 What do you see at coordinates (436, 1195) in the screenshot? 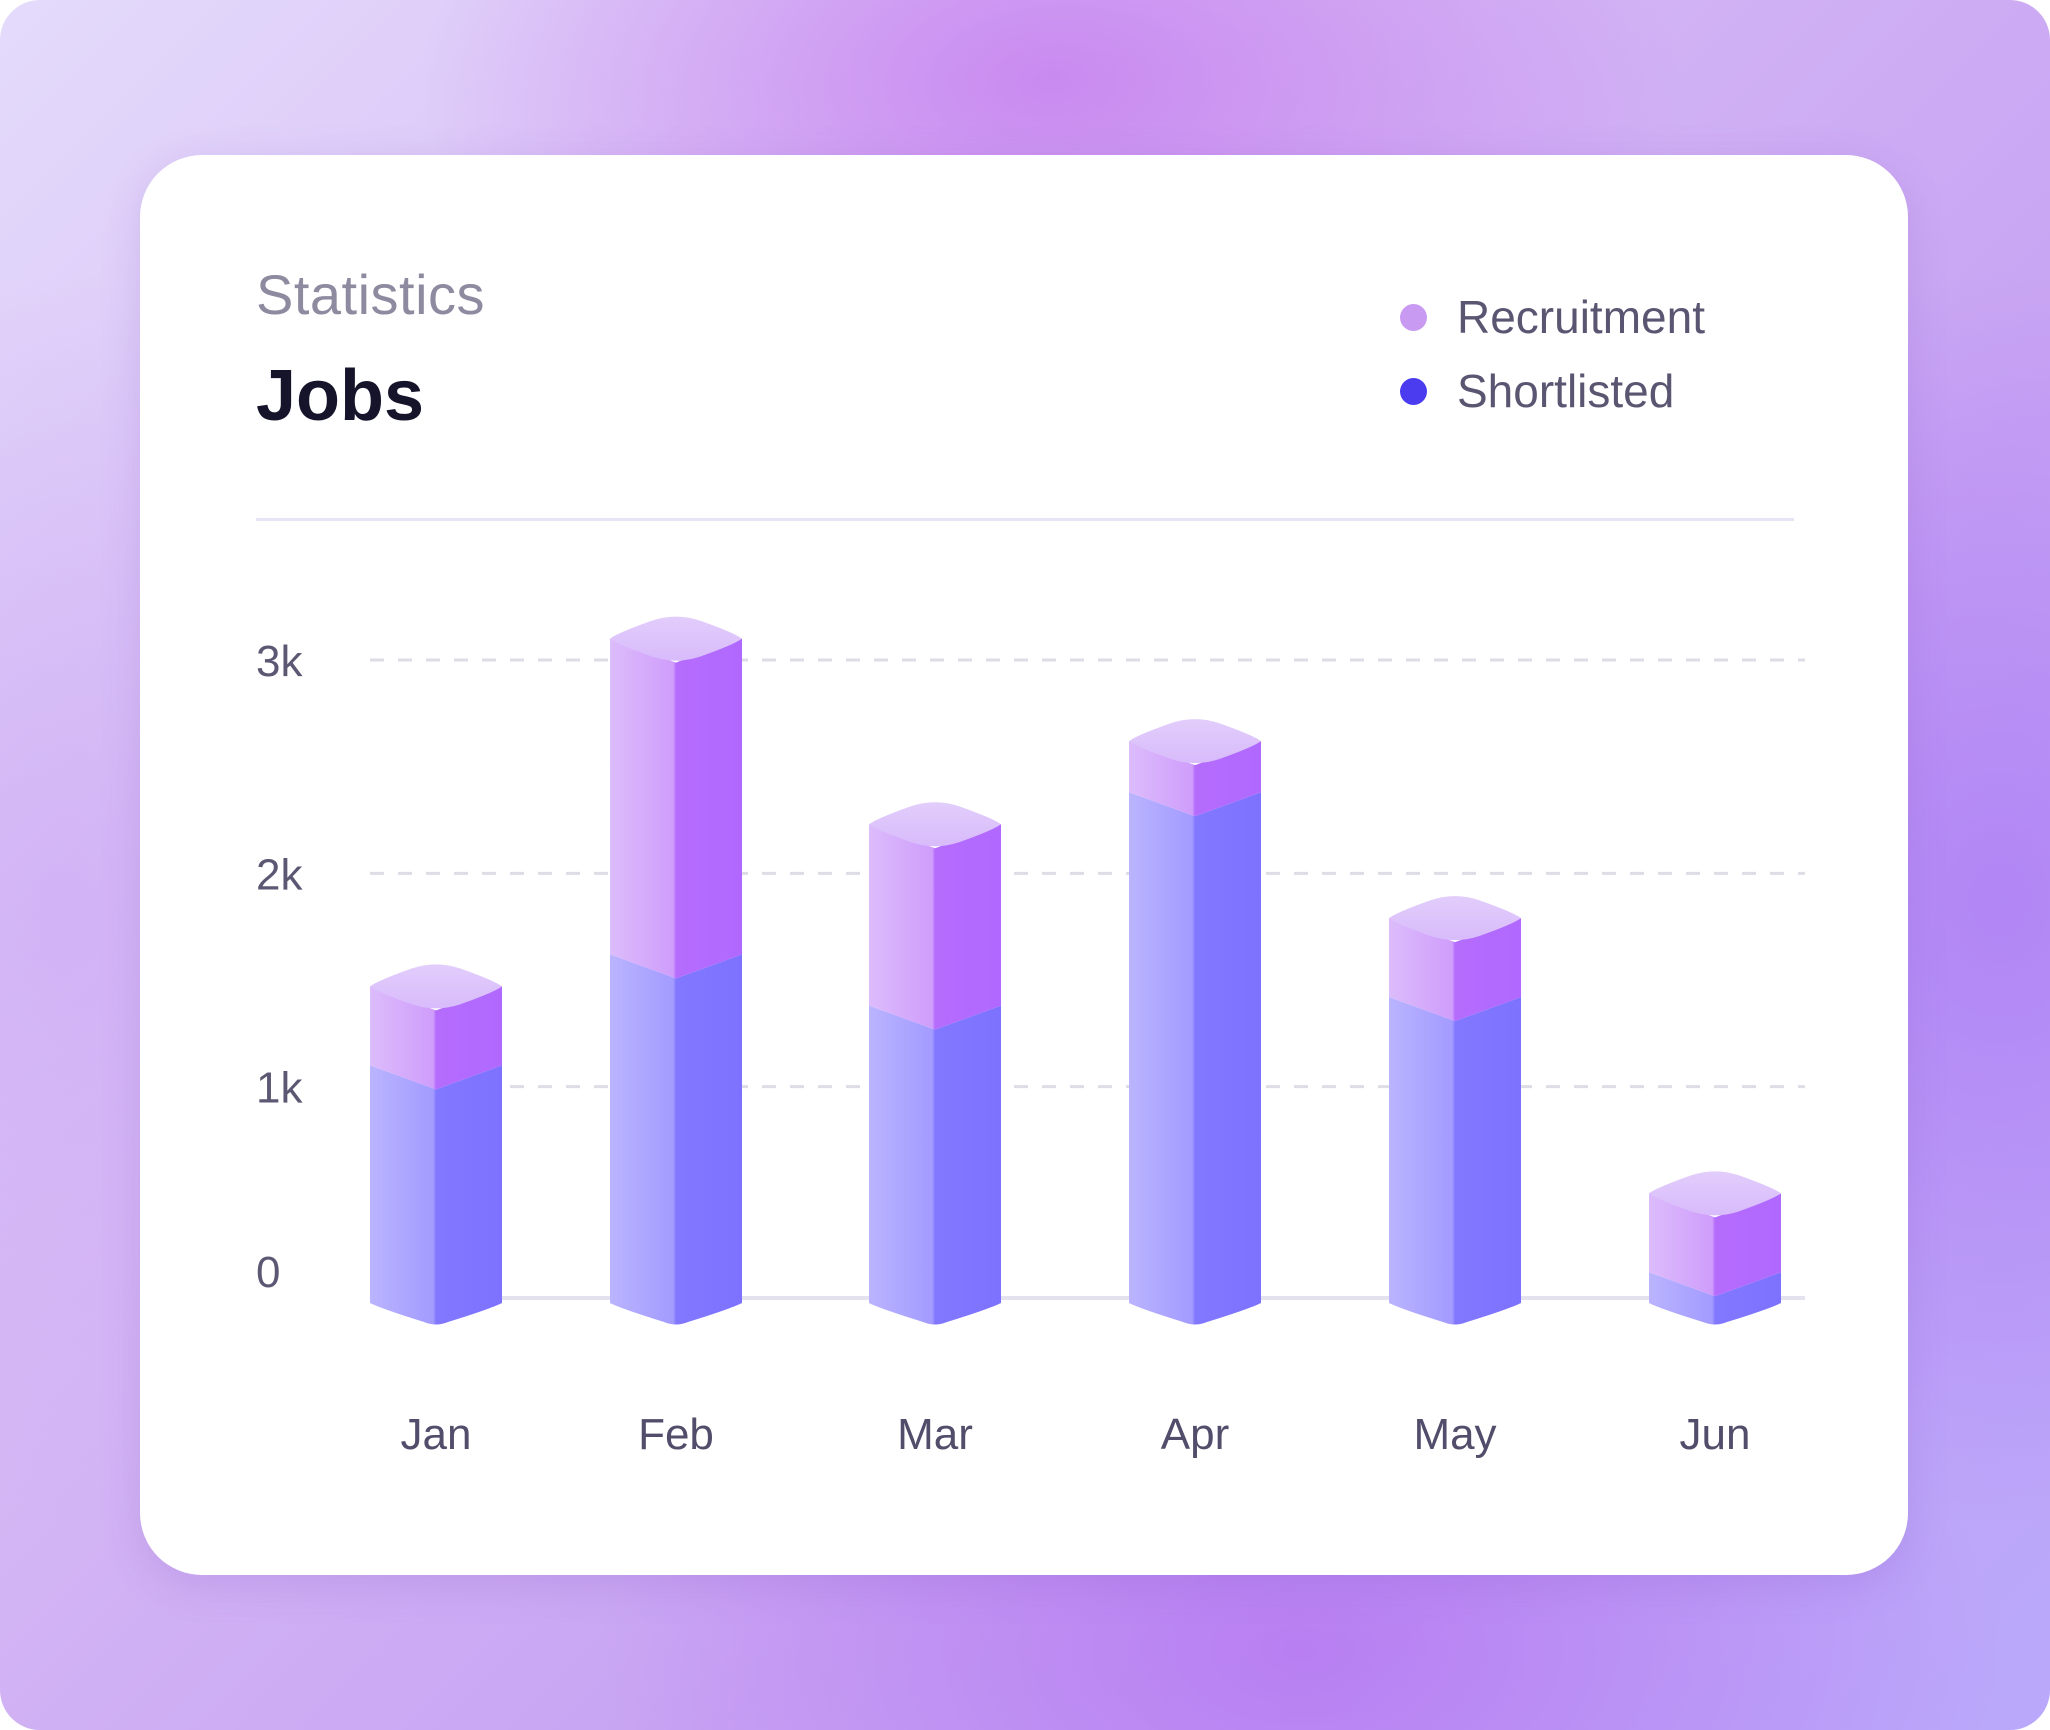
I see `bar-jan-shortlisted` at bounding box center [436, 1195].